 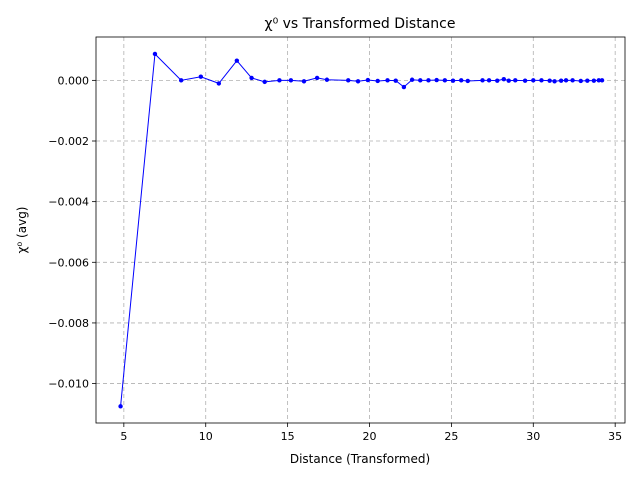 What do you see at coordinates (206, 436) in the screenshot?
I see `x-tick-label: 10` at bounding box center [206, 436].